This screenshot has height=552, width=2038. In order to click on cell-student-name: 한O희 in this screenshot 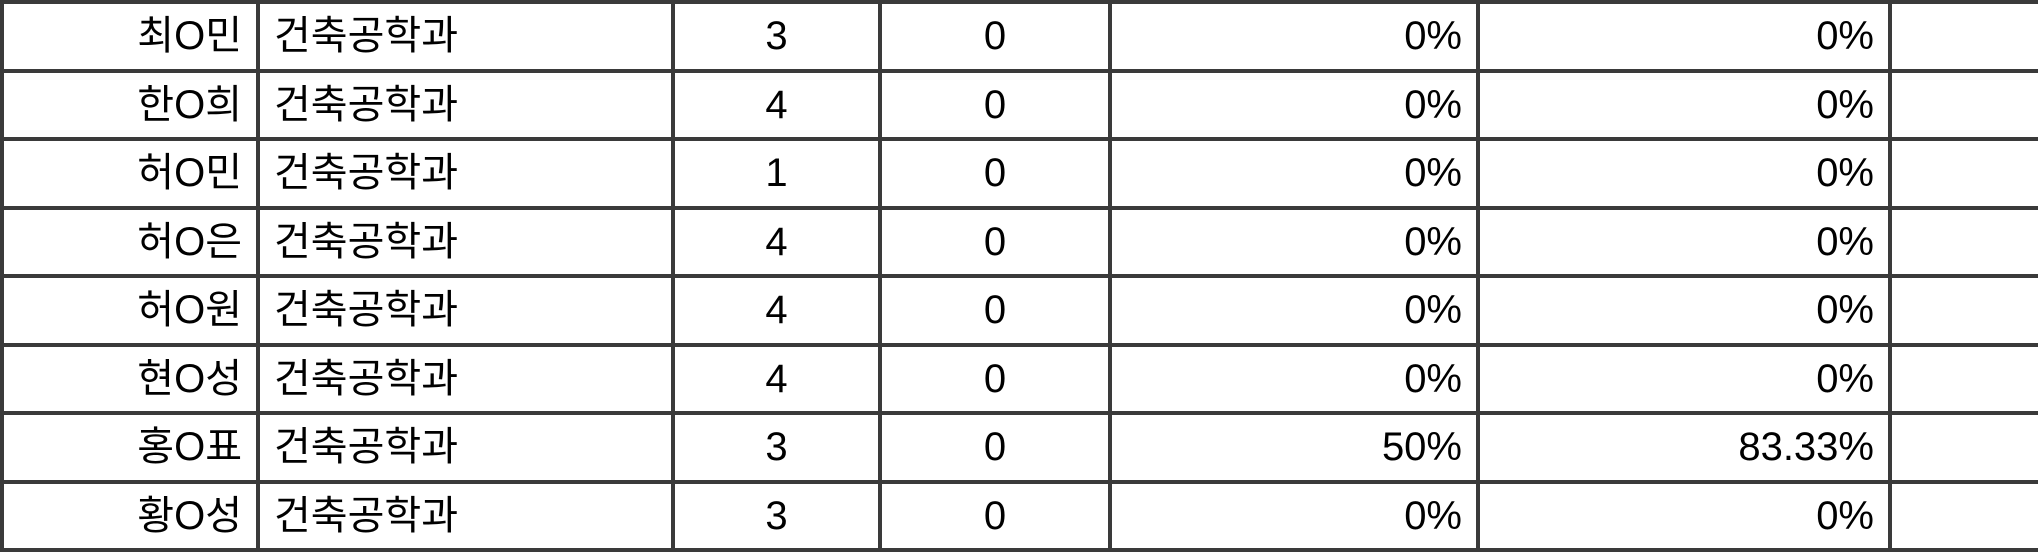, I will do `click(130, 104)`.